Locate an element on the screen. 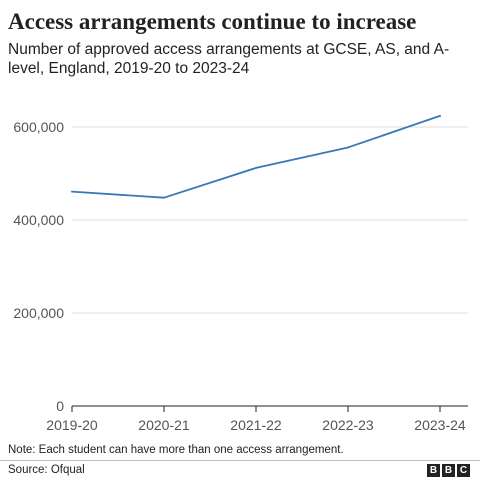  x-tick-label: 2020-21 is located at coordinates (164, 425).